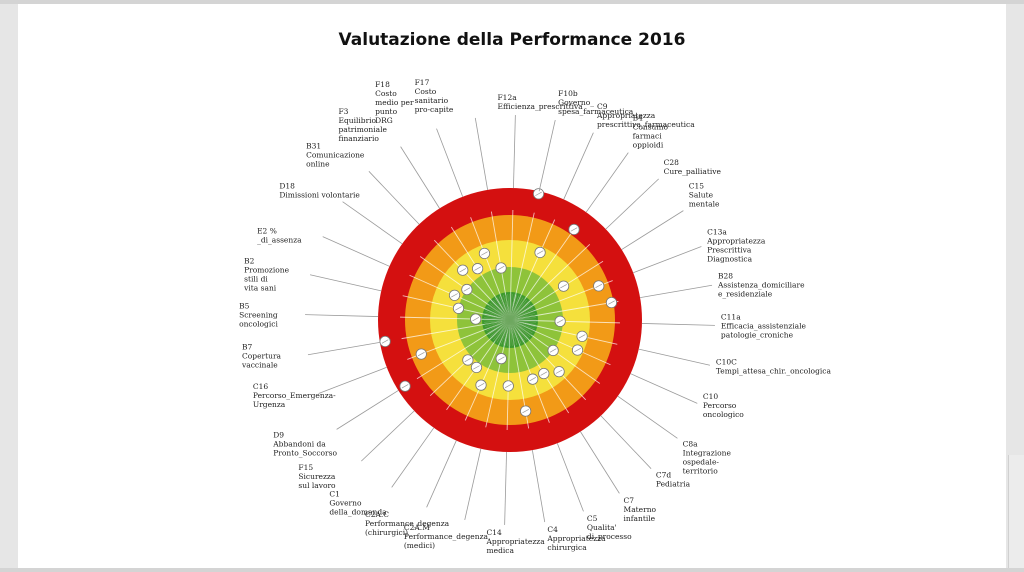 Image resolution: width=1024 pixels, height=572 pixels. Describe the element at coordinates (567, 547) in the screenshot. I see `indicator-label-line: chirurgica` at that location.